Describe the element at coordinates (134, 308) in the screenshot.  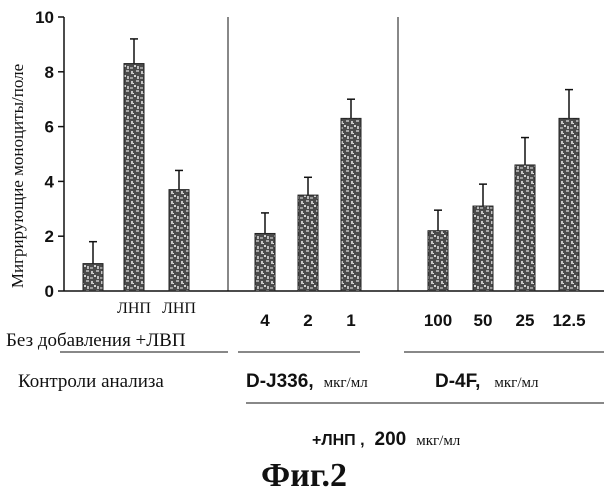
I see `x-tick-label-1: ЛНП` at that location.